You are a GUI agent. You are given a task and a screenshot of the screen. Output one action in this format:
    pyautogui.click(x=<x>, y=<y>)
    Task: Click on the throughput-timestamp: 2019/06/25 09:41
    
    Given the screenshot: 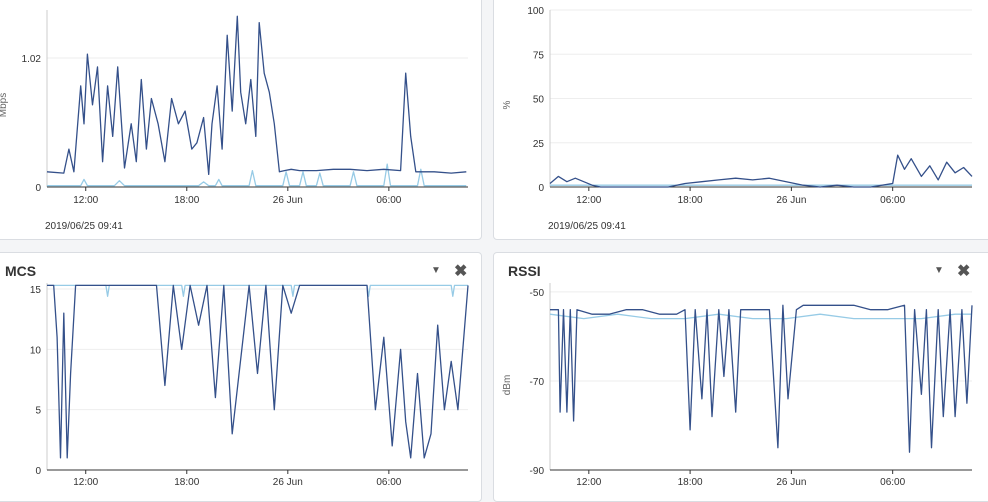 What is the action you would take?
    pyautogui.click(x=84, y=226)
    